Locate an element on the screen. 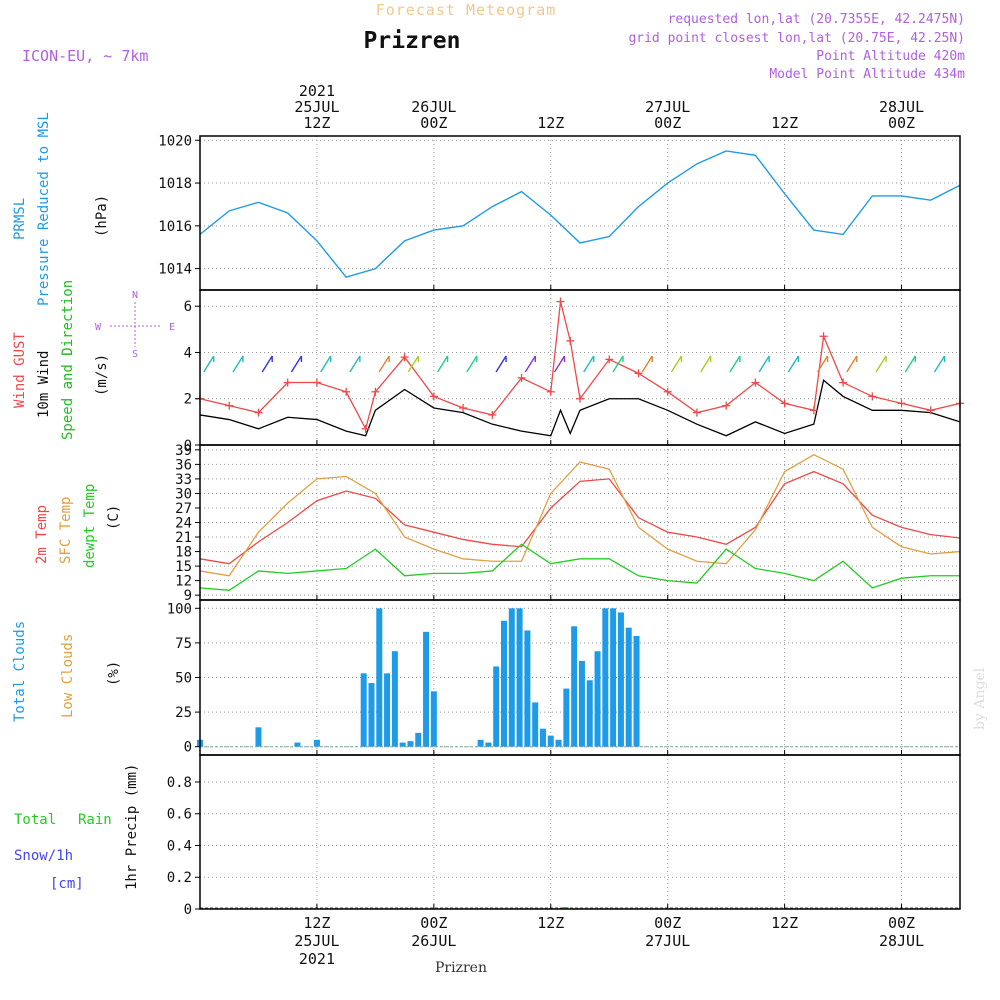 This screenshot has height=1000, width=1000. snow-unit: [cm] is located at coordinates (67, 884).